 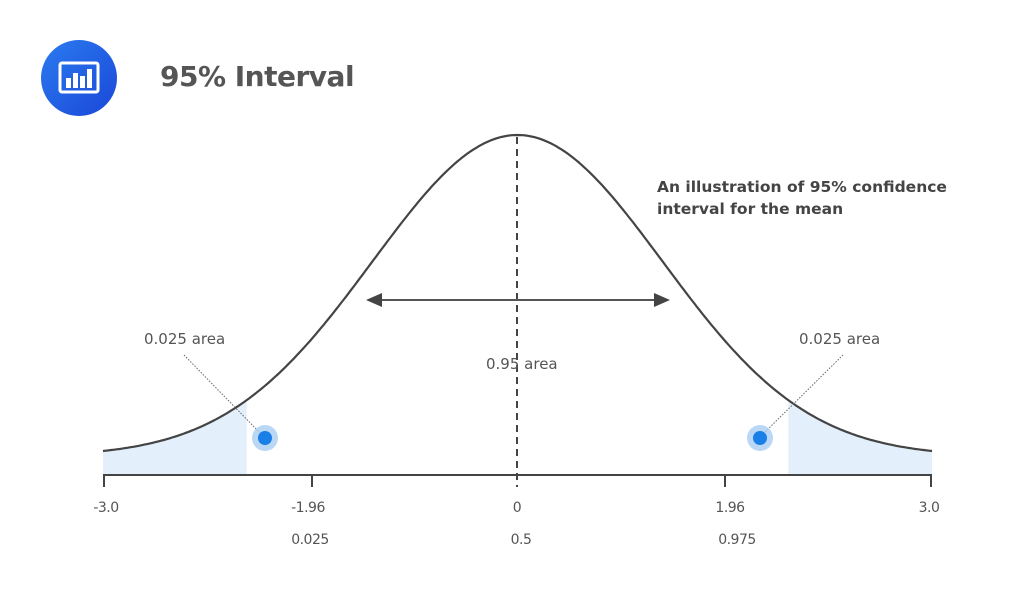 I want to click on chart-logo-icon, so click(x=79, y=78).